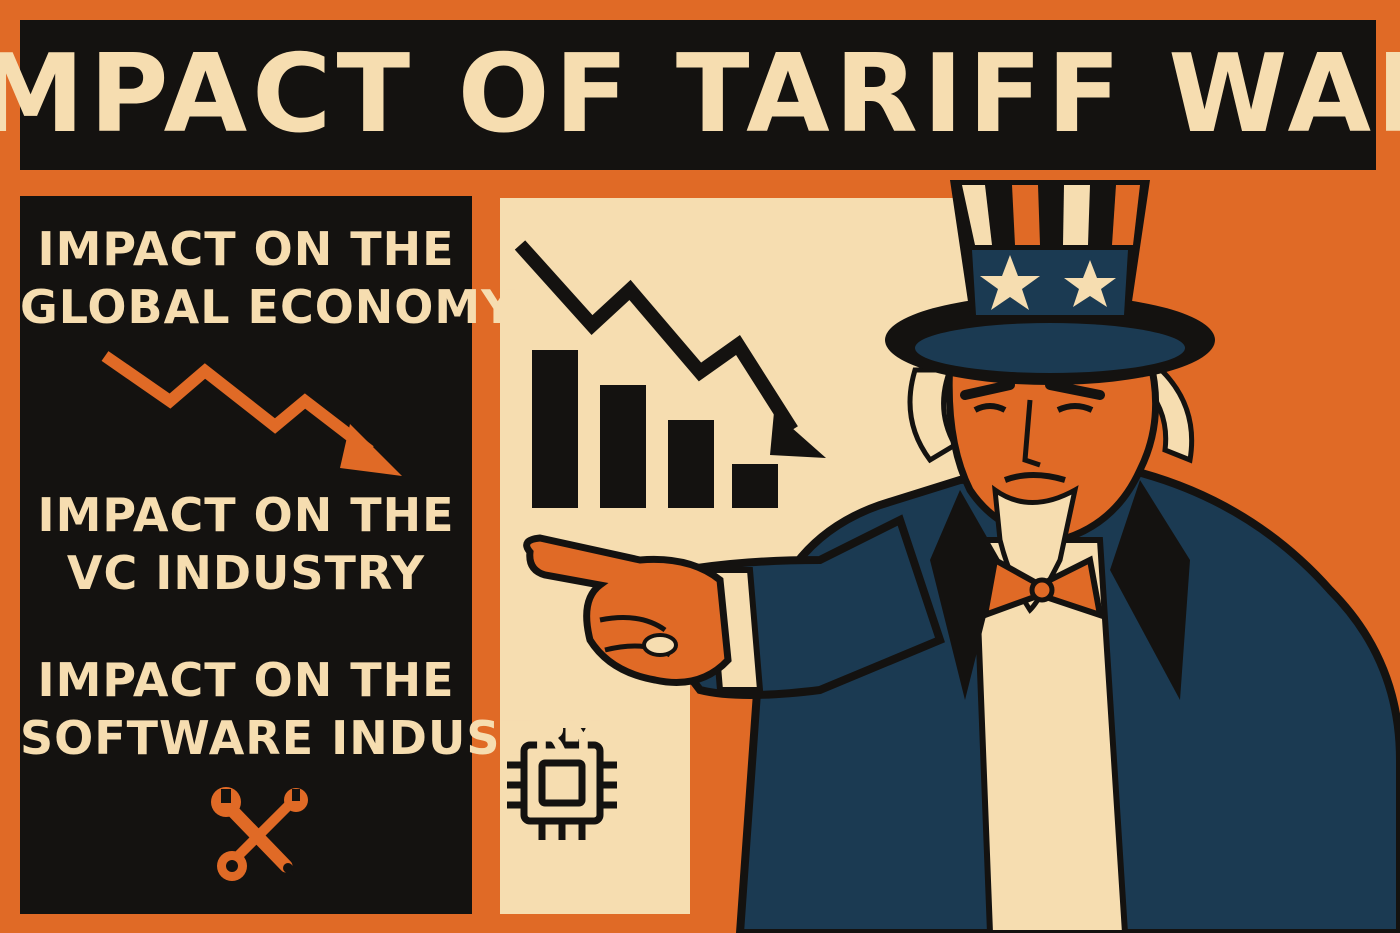 This screenshot has width=1400, height=933. I want to click on section-heading-global-economy: IMPACT ON THE GLOBAL ECONOMY, so click(268, 278).